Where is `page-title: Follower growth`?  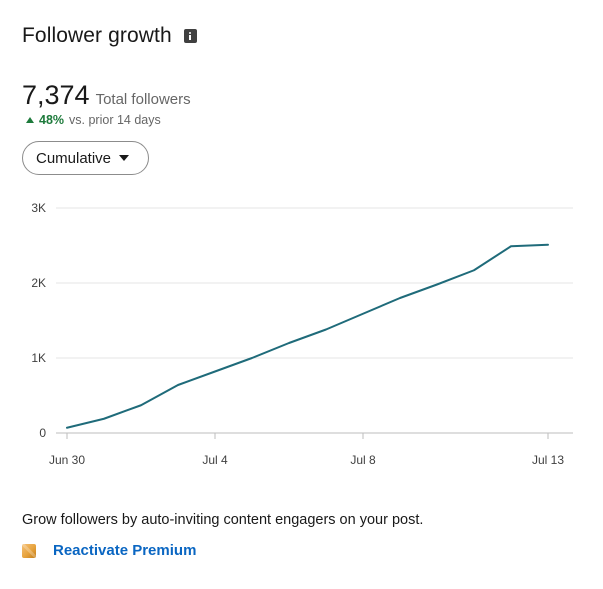
page-title: Follower growth is located at coordinates (97, 35).